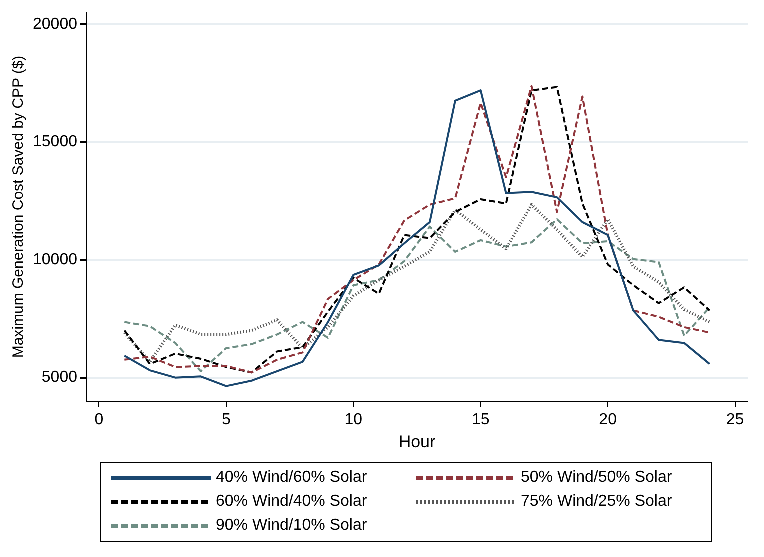 The height and width of the screenshot is (557, 764). Describe the element at coordinates (292, 478) in the screenshot. I see `legend-label: 40% Wind/60% Solar` at that location.